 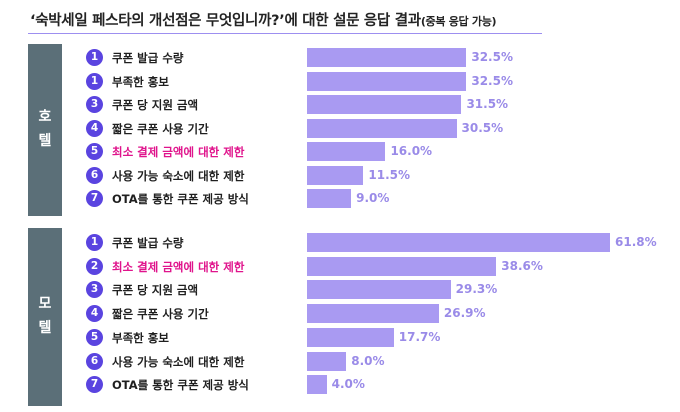 What do you see at coordinates (522, 265) in the screenshot?
I see `value-label: 38.6%` at bounding box center [522, 265].